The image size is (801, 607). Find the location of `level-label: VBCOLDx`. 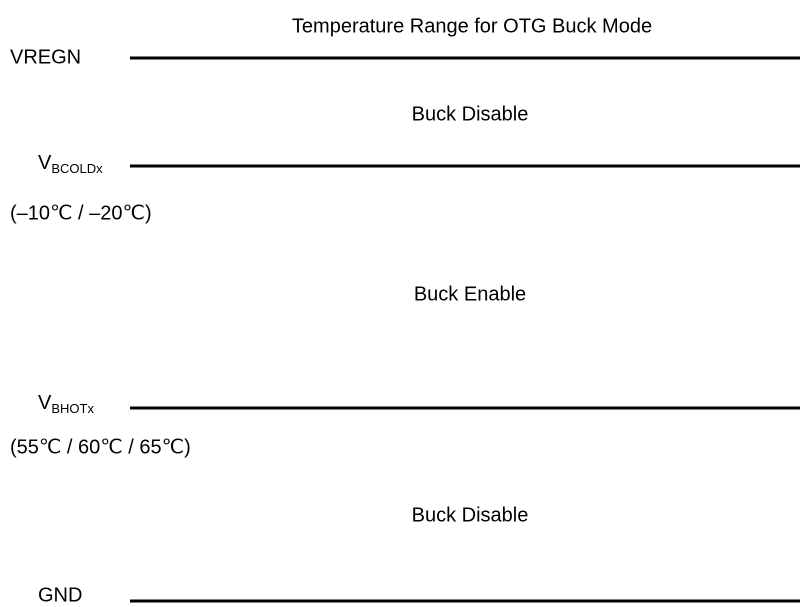

level-label: VBCOLDx is located at coordinates (70, 164).